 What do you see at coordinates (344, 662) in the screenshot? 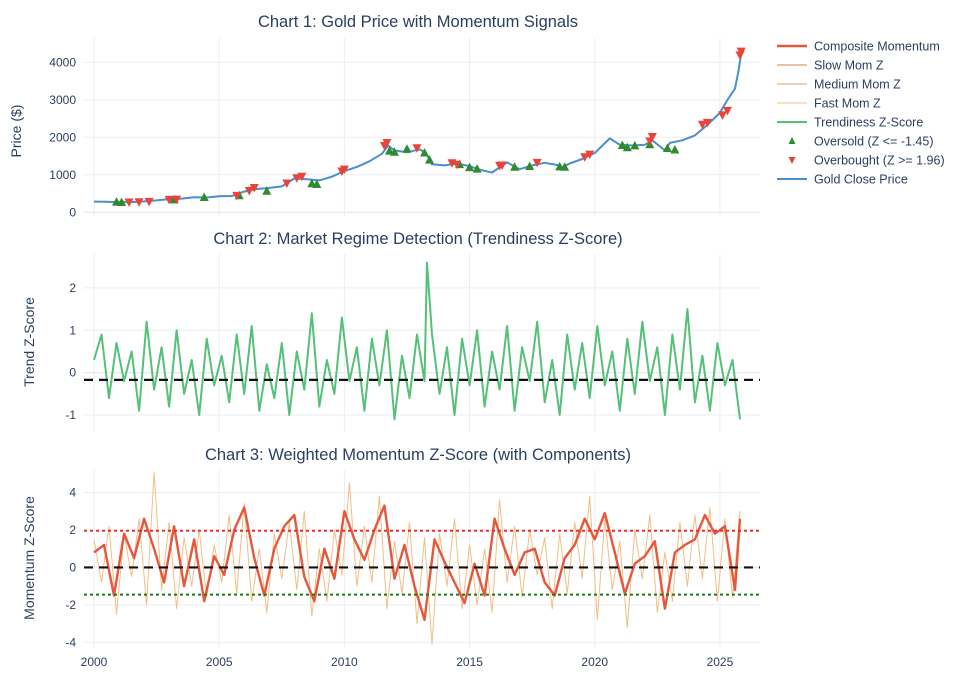
I see `x-tick-label: 2010` at bounding box center [344, 662].